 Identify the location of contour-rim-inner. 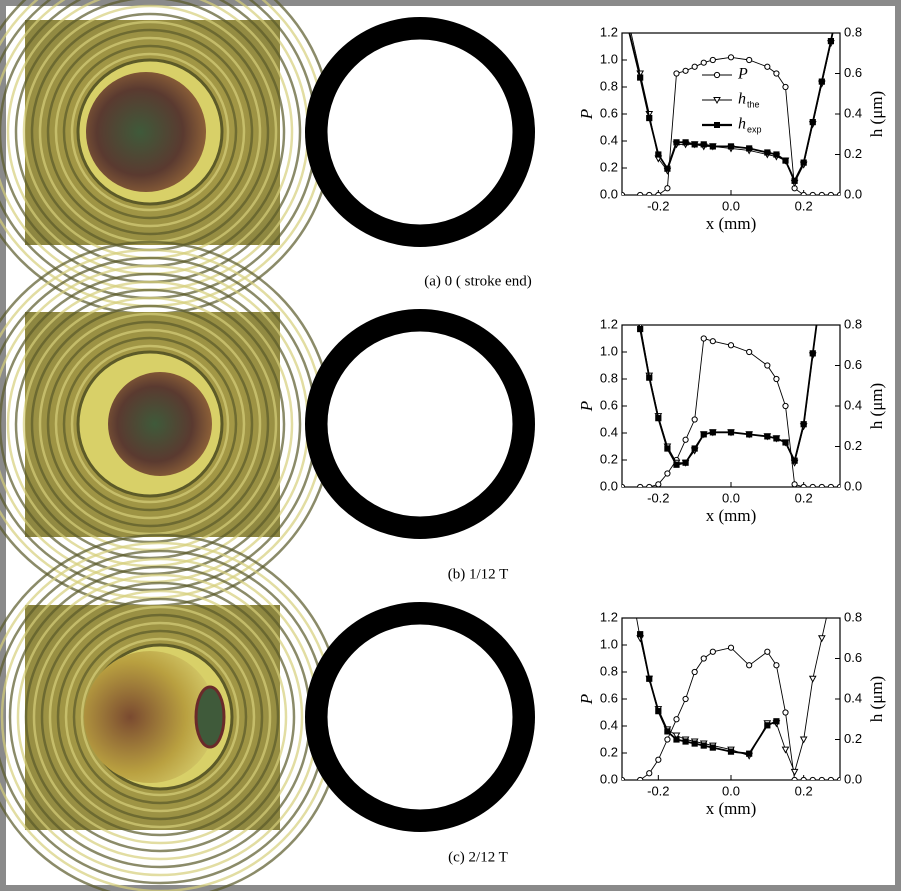
(420, 424).